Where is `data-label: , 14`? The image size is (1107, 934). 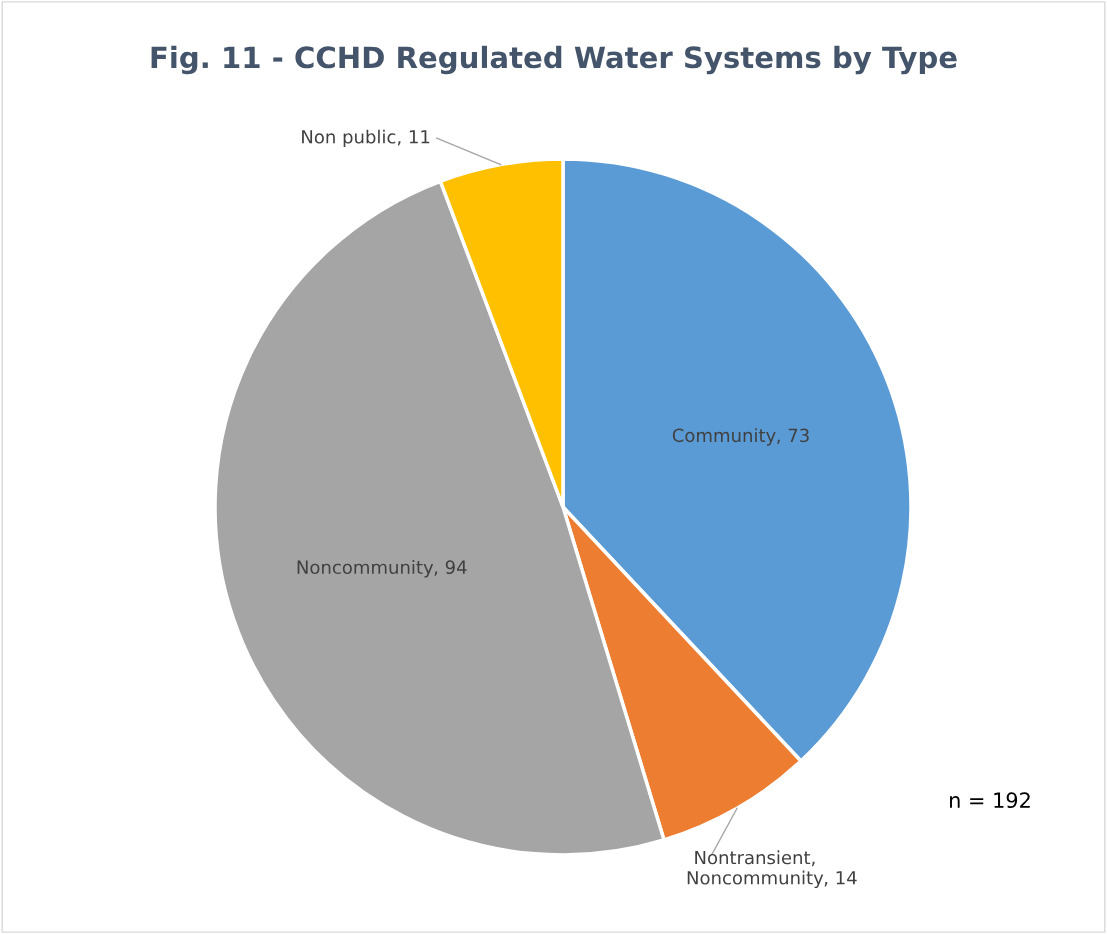
data-label: , 14 is located at coordinates (840, 879).